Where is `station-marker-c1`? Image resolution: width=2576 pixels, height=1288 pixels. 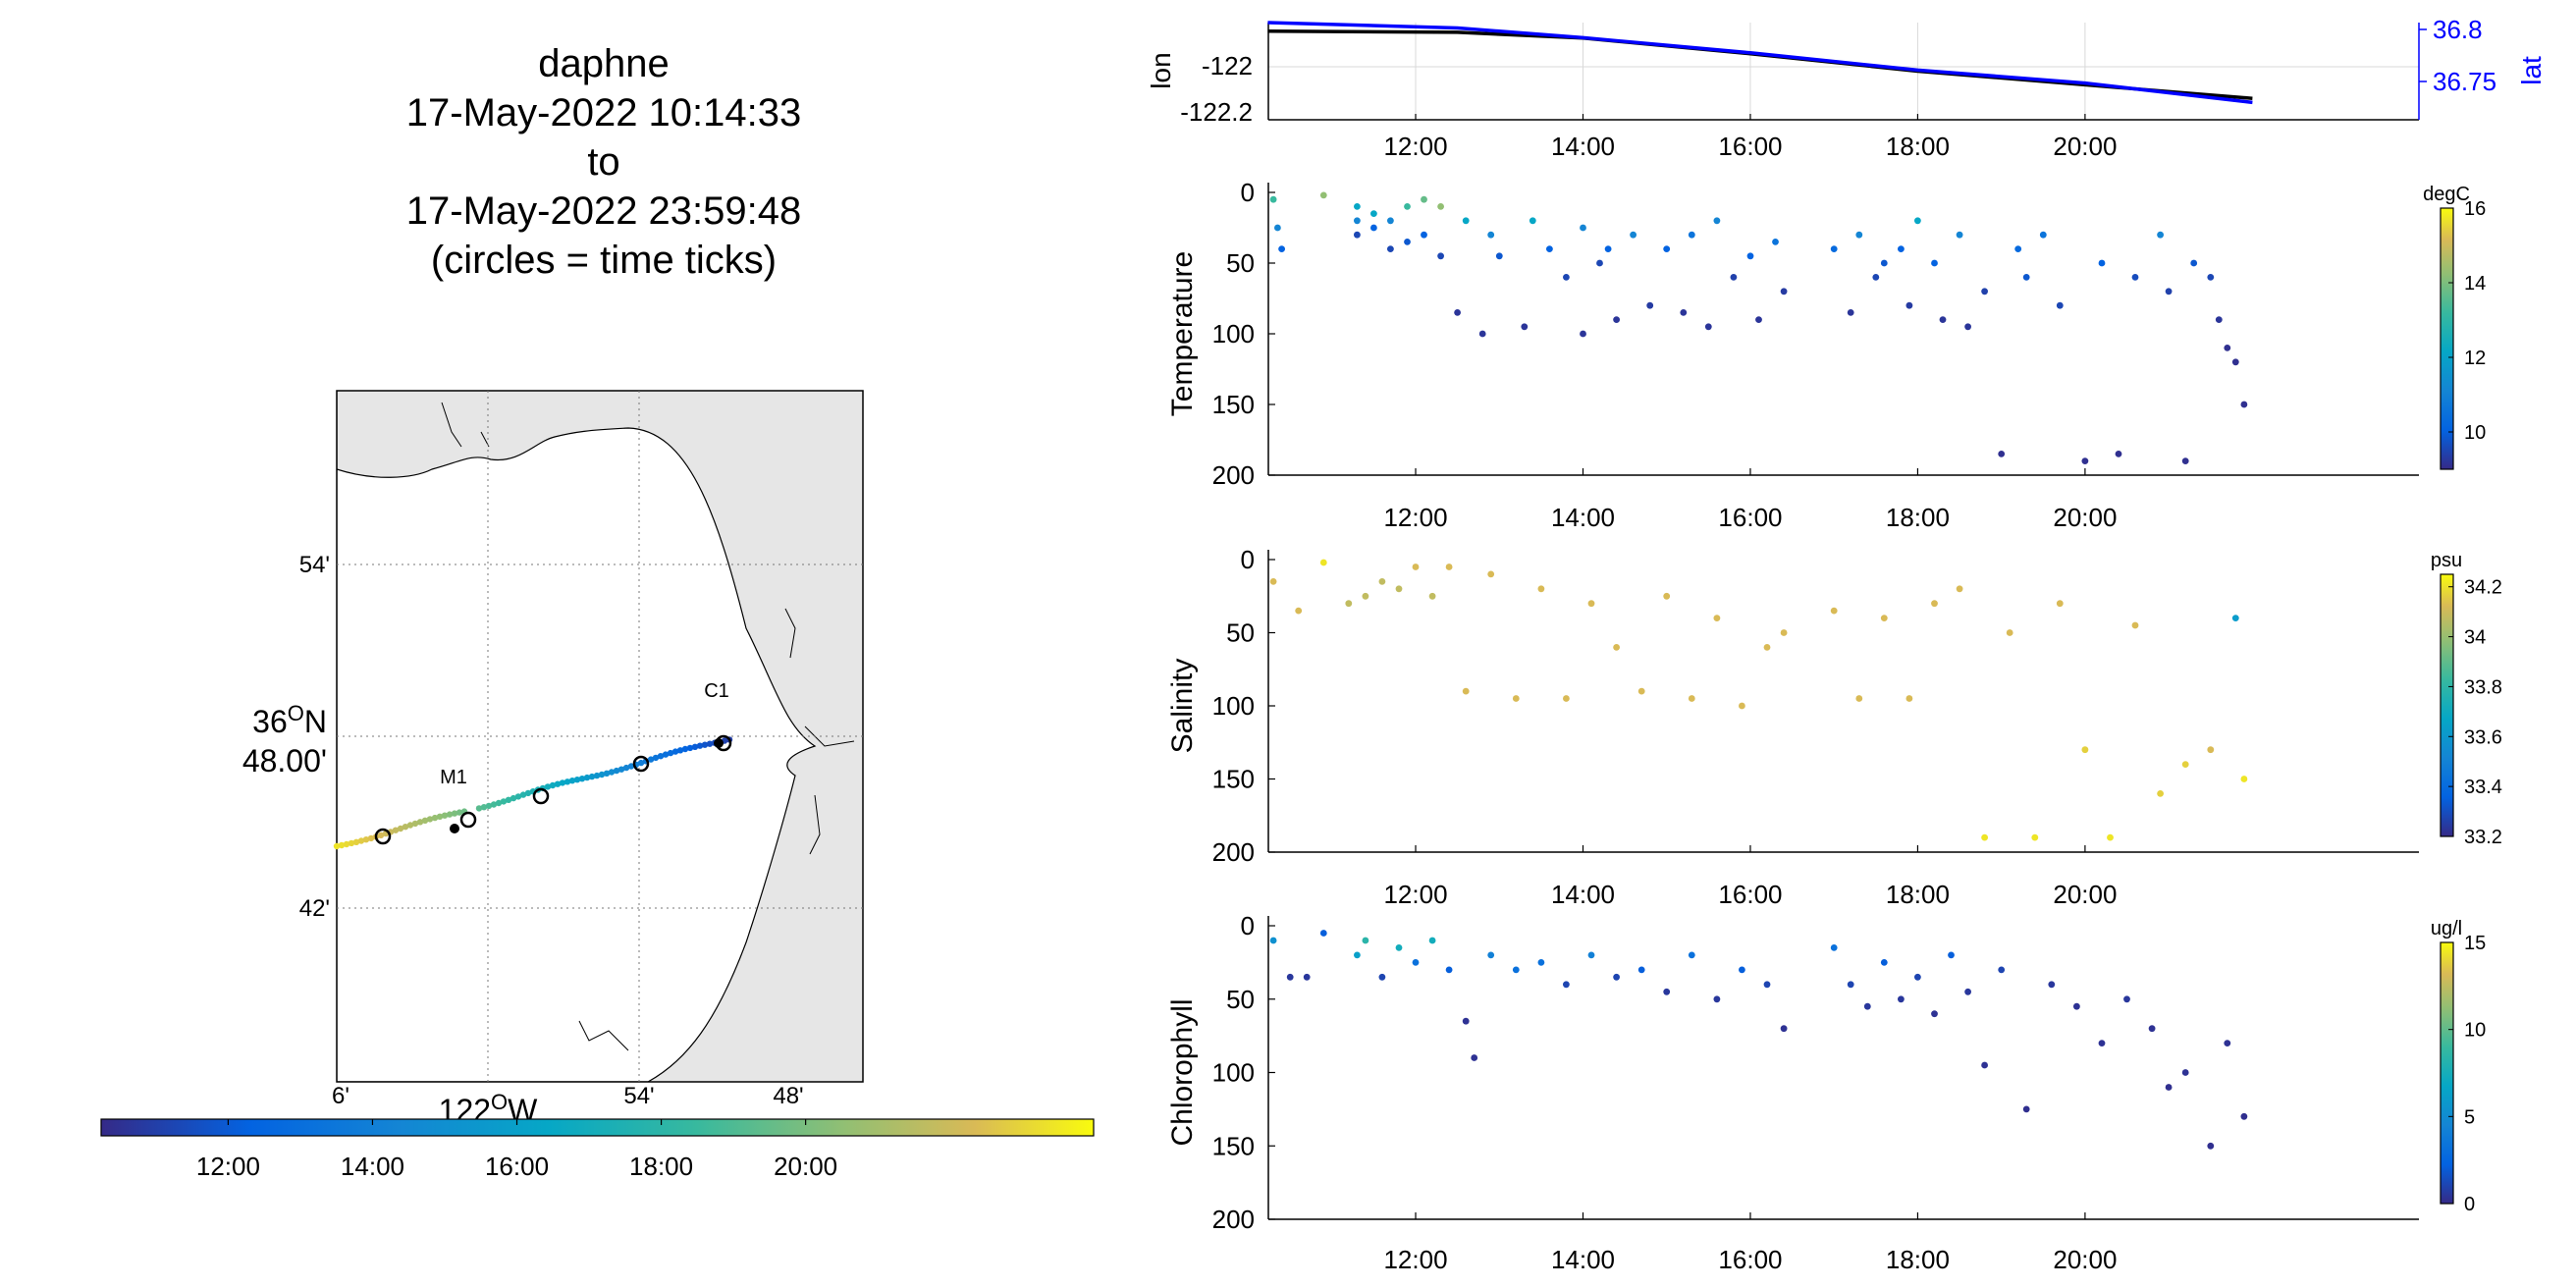
station-marker-c1 is located at coordinates (719, 743).